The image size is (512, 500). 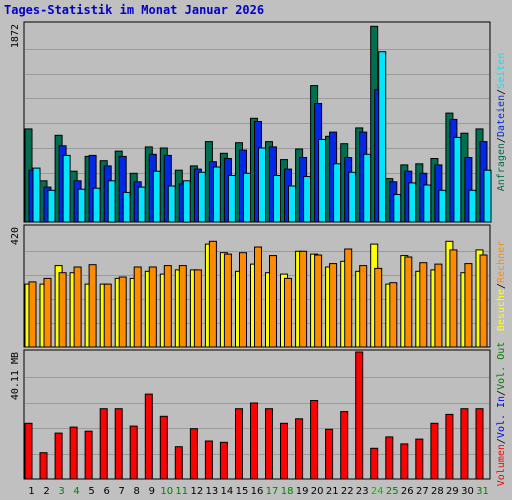 What do you see at coordinates (392, 491) in the screenshot?
I see `x-tick-label-day-25: 25` at bounding box center [392, 491].